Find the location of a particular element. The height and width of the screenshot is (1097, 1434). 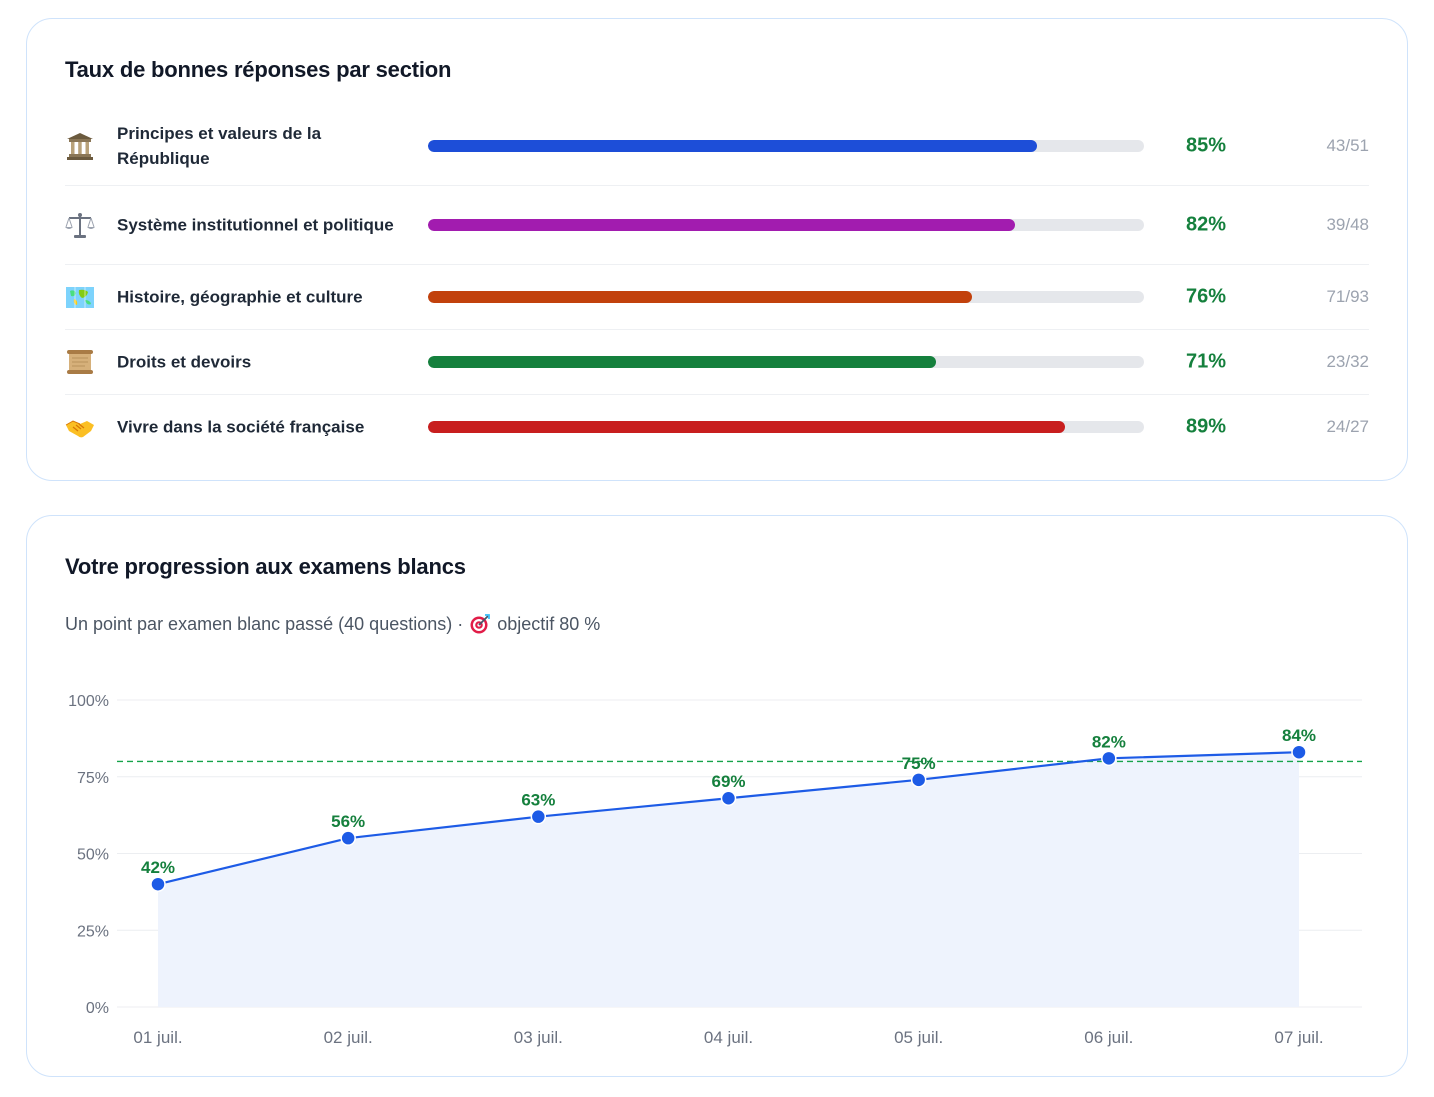

section-count: 24/27 is located at coordinates (1347, 426).